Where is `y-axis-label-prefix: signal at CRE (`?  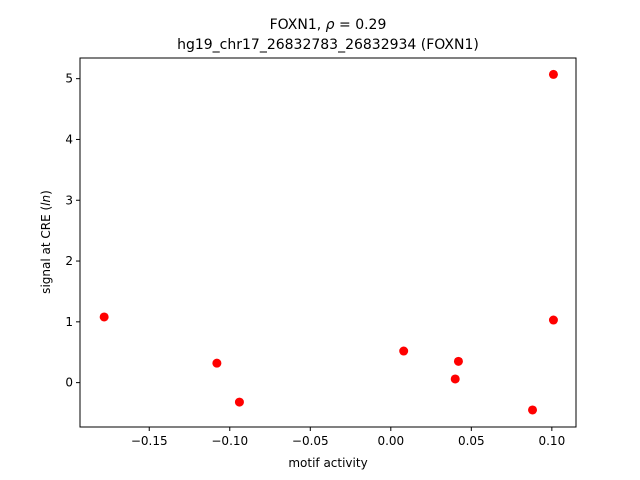
y-axis-label-prefix: signal at CRE ( is located at coordinates (46, 250).